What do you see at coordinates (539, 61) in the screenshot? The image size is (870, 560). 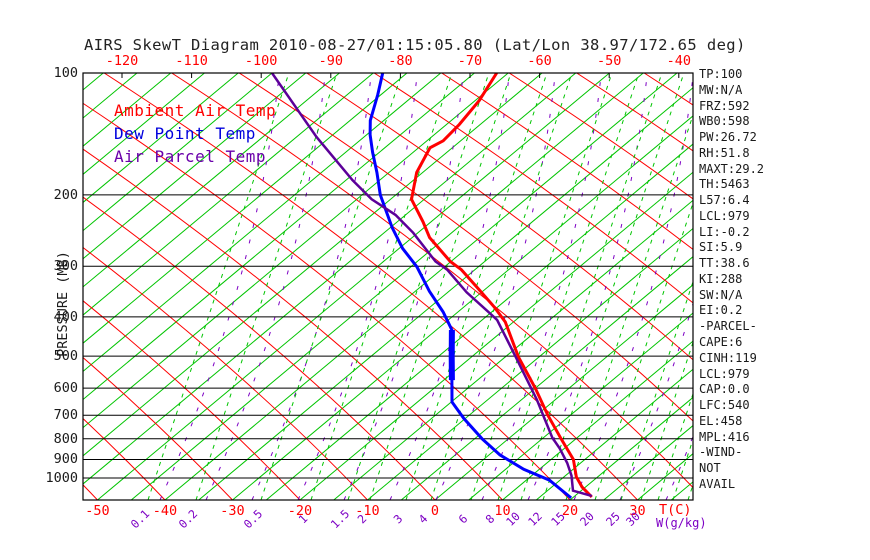 I see `top-temp-tick-label: -60` at bounding box center [539, 61].